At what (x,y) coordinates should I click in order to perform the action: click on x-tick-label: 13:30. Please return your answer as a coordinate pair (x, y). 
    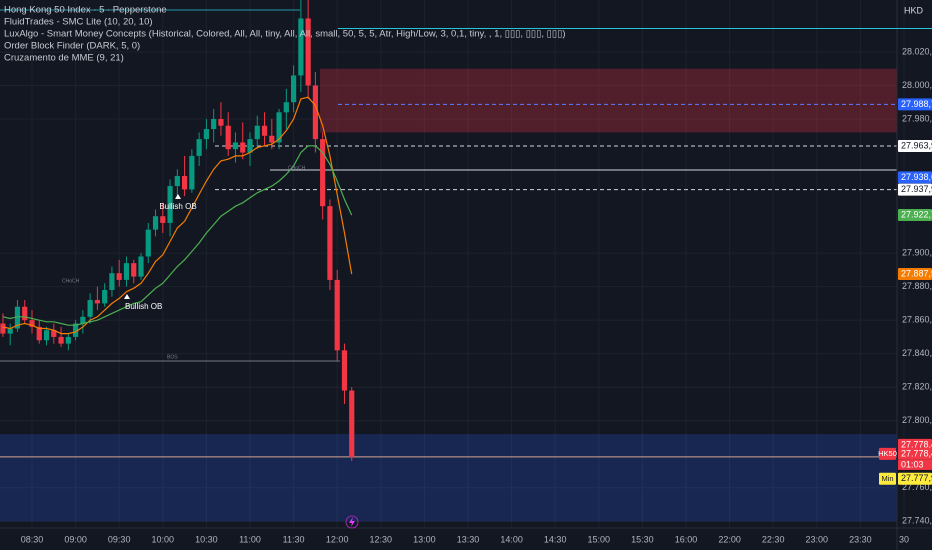
    Looking at the image, I should click on (468, 539).